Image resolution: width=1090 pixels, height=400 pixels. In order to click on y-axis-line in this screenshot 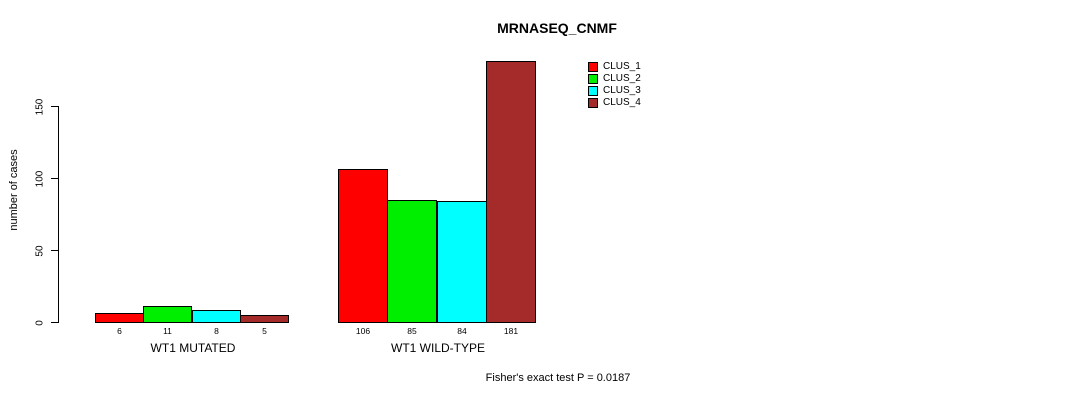, I will do `click(58, 214)`.